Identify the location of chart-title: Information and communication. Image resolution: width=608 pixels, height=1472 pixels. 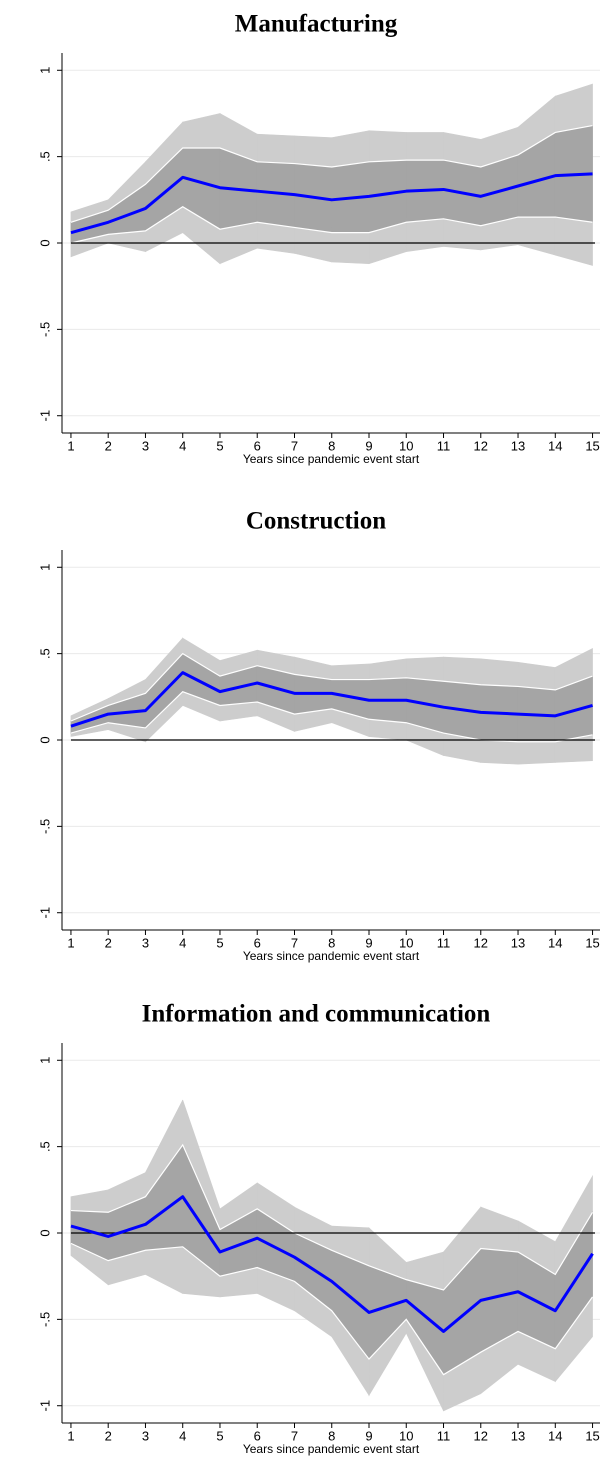
(316, 1014).